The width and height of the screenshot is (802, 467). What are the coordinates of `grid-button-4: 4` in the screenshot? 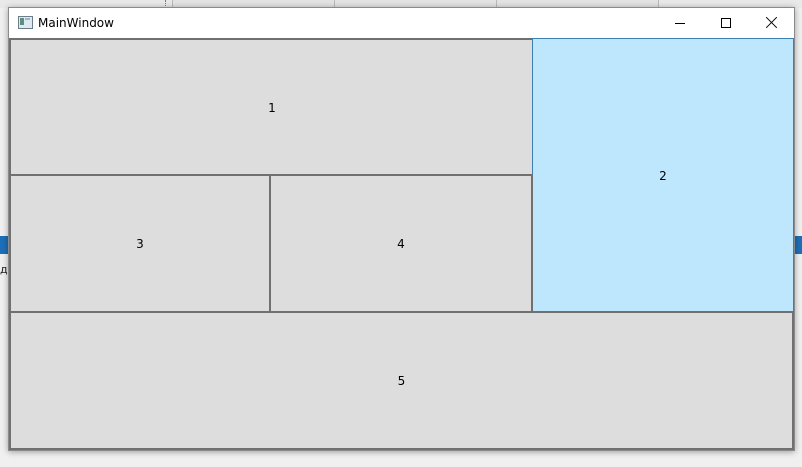 It's located at (401, 243).